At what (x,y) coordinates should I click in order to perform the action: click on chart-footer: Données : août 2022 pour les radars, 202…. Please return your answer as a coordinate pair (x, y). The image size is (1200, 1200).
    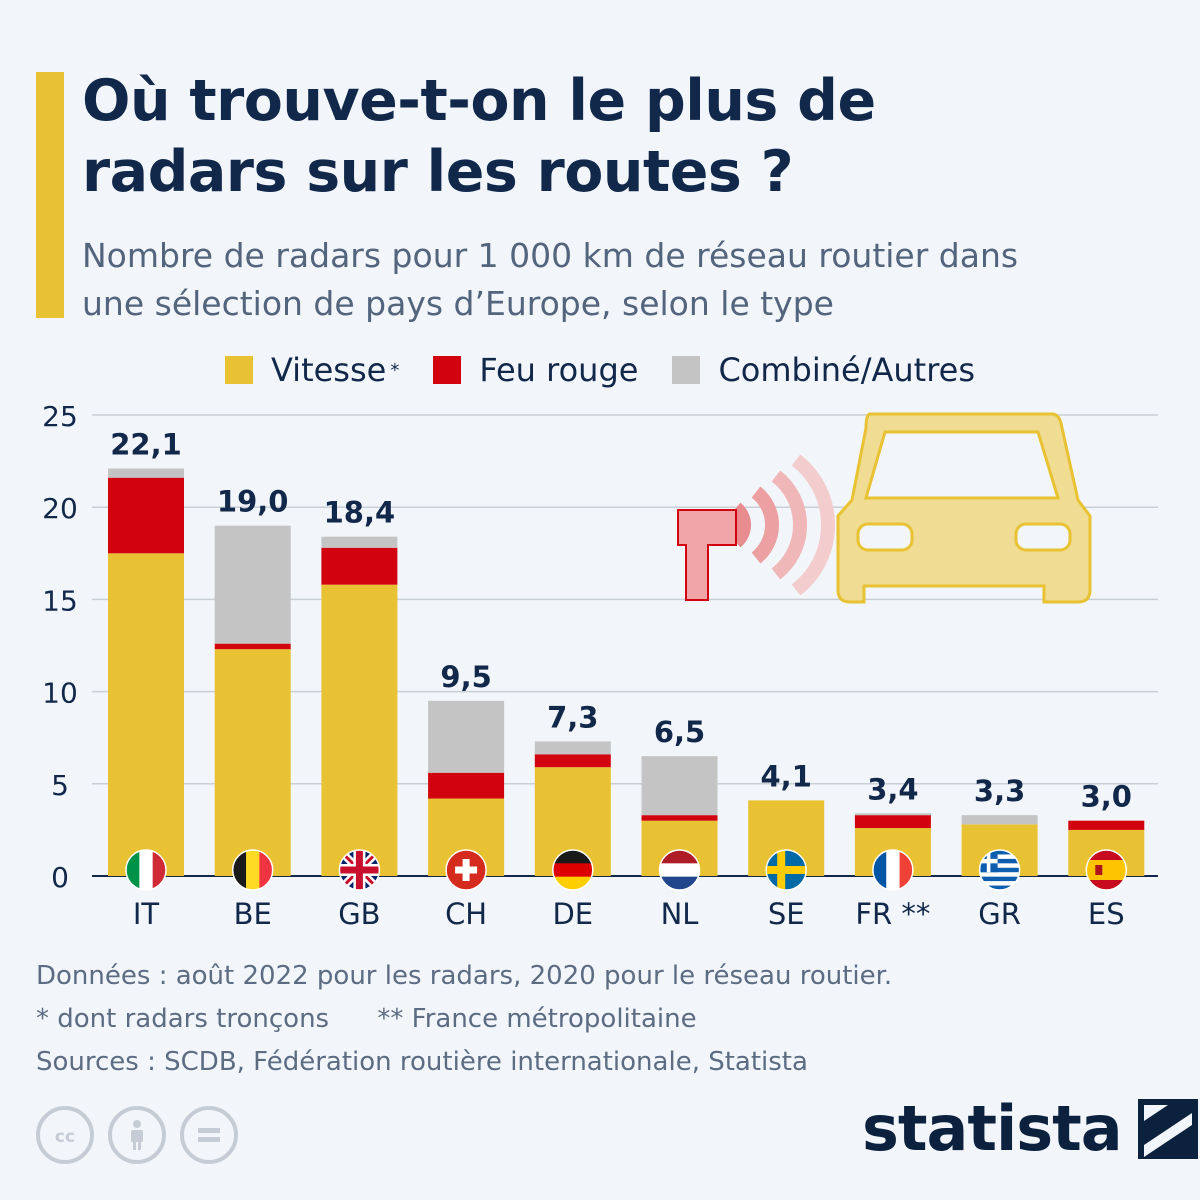
    Looking at the image, I should click on (596, 1019).